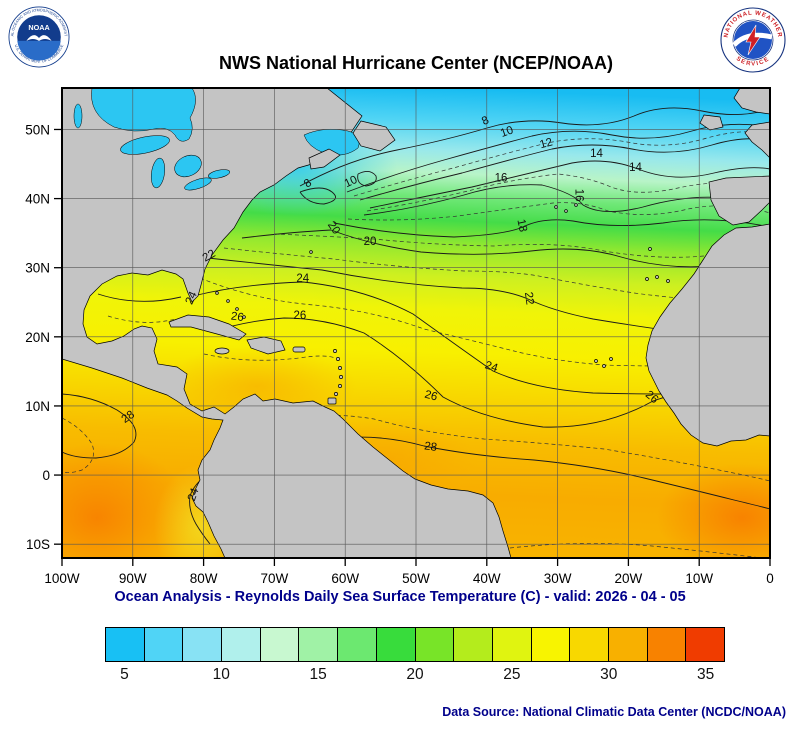 The height and width of the screenshot is (737, 800). What do you see at coordinates (275, 578) in the screenshot?
I see `lon-tick-label: 70W` at bounding box center [275, 578].